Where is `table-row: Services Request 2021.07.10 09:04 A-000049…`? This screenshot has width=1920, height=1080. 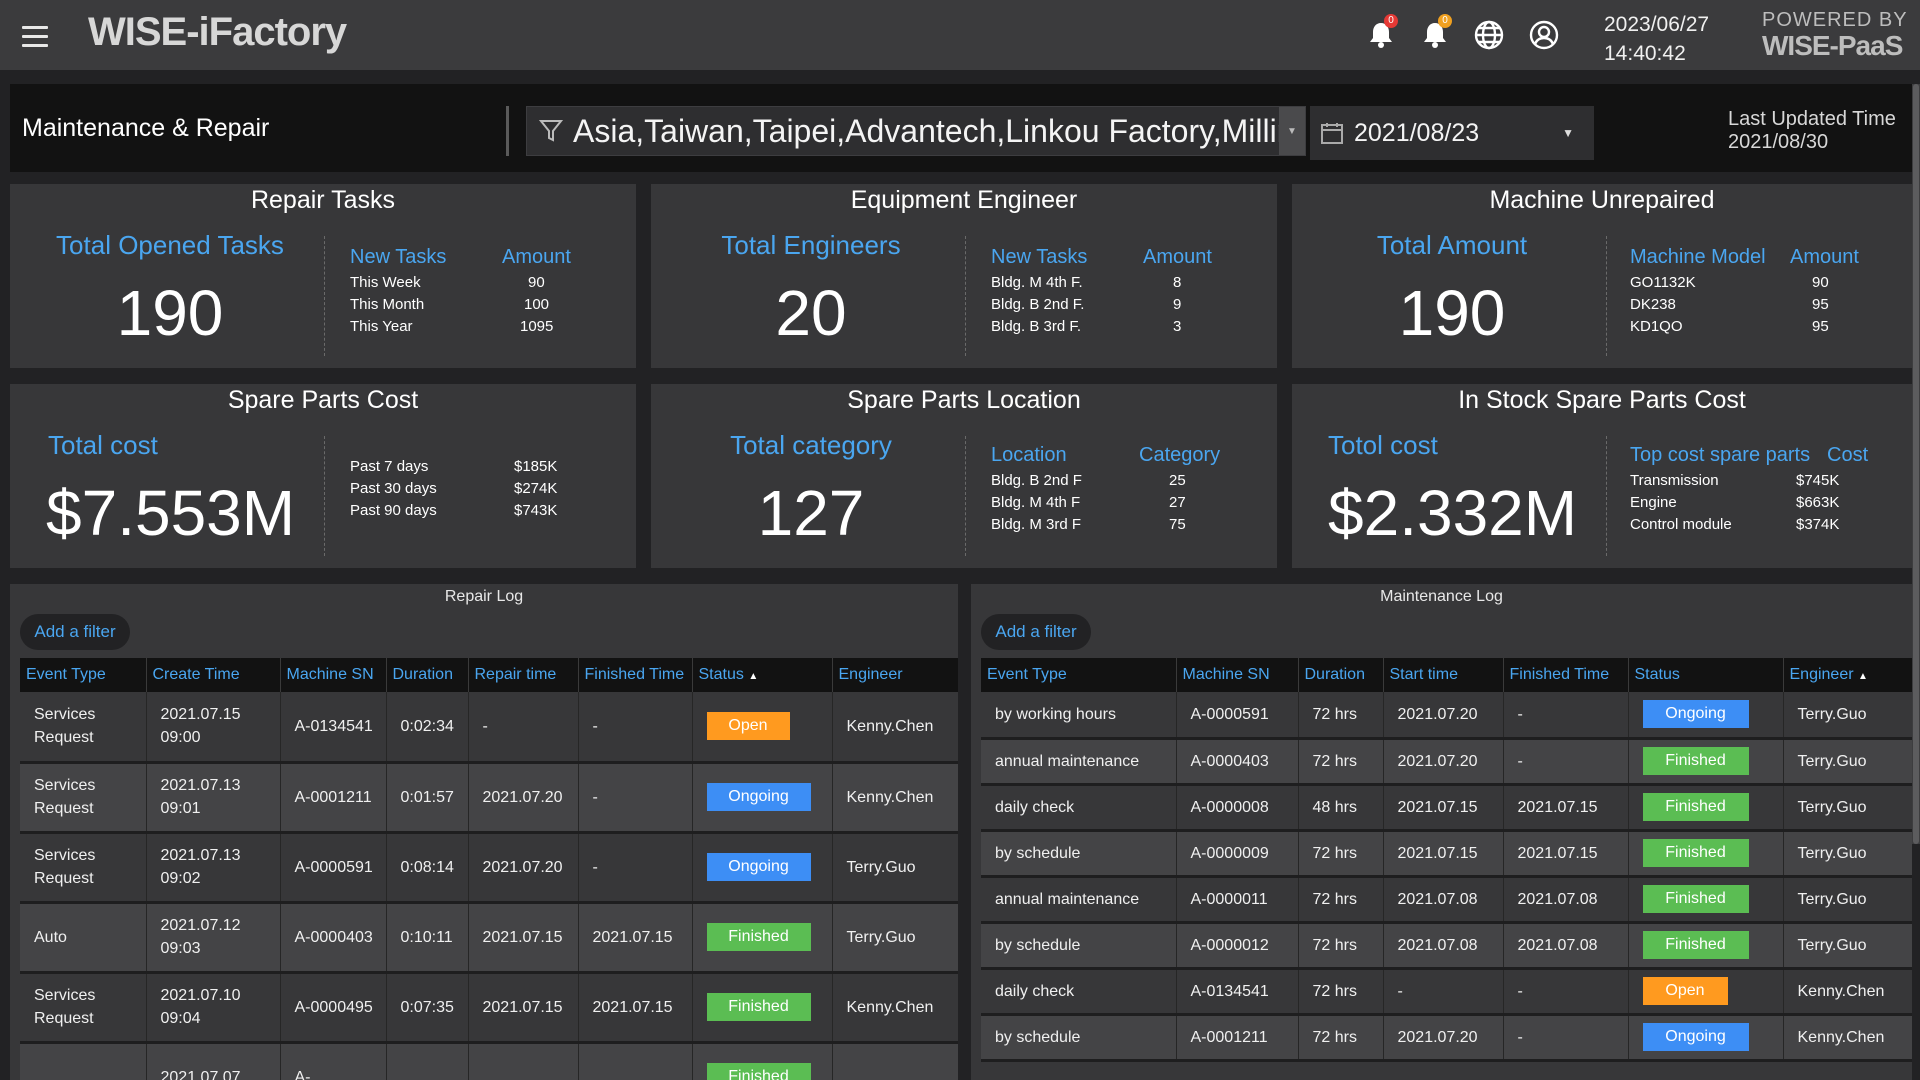 table-row: Services Request 2021.07.10 09:04 A-000049… is located at coordinates (489, 1008).